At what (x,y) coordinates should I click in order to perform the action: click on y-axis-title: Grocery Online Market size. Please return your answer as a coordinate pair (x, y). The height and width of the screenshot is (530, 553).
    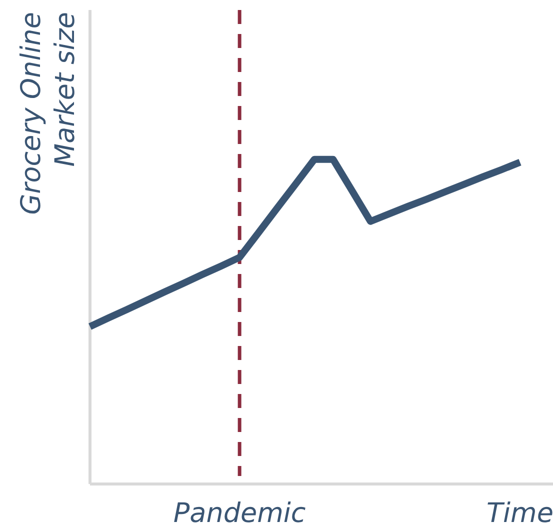
    Looking at the image, I should click on (48, 113).